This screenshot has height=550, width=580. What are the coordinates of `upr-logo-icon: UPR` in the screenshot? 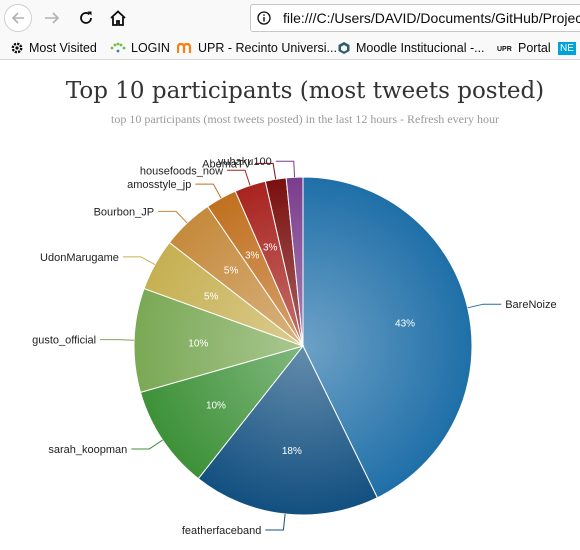 It's located at (505, 48).